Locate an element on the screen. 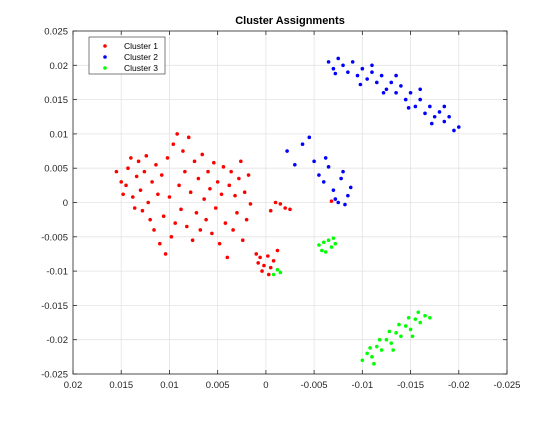 This screenshot has height=425, width=560. x-tick-label: -0.005 is located at coordinates (314, 385).